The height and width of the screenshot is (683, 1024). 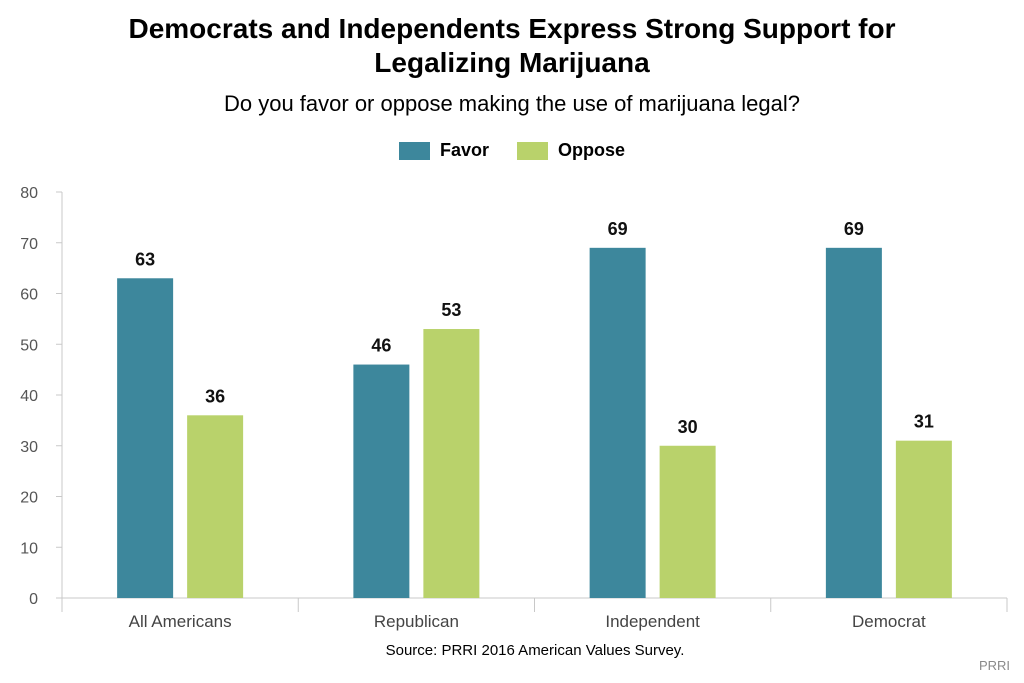 What do you see at coordinates (416, 621) in the screenshot?
I see `x-tick-label: Republican` at bounding box center [416, 621].